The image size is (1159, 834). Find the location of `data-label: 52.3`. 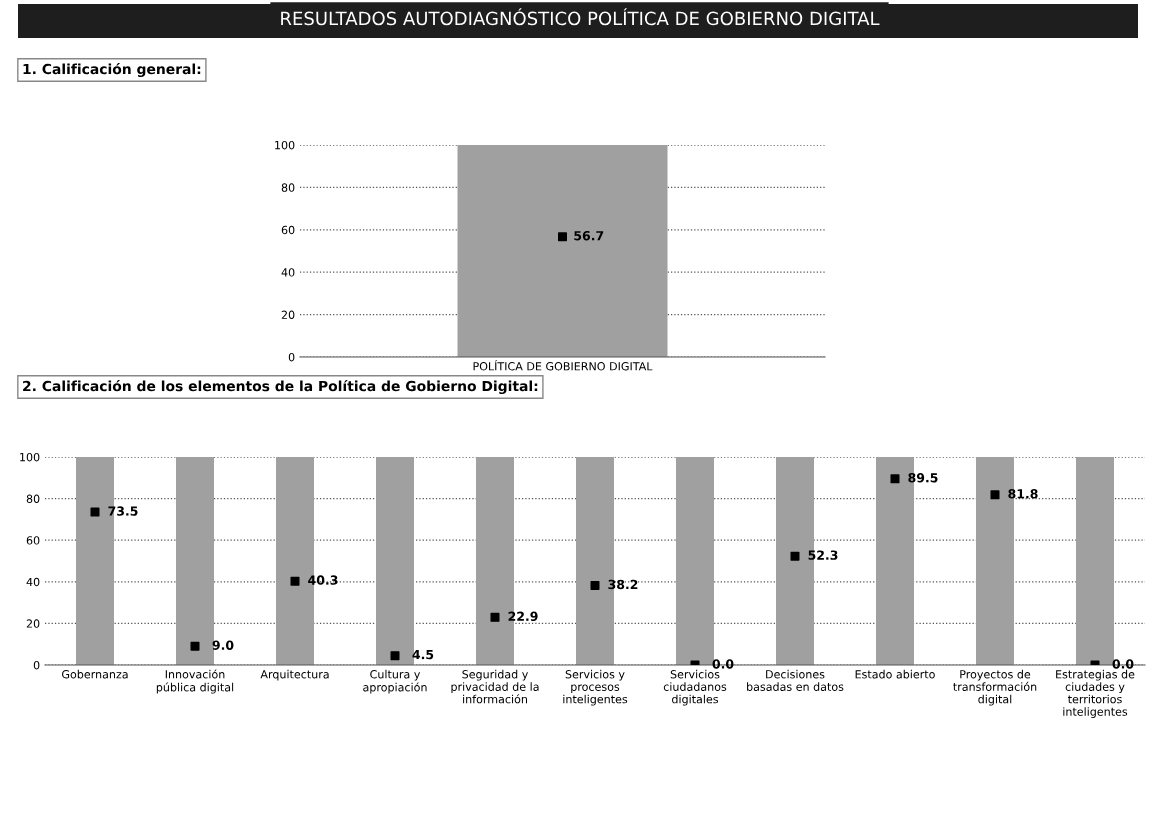

data-label: 52.3 is located at coordinates (823, 555).